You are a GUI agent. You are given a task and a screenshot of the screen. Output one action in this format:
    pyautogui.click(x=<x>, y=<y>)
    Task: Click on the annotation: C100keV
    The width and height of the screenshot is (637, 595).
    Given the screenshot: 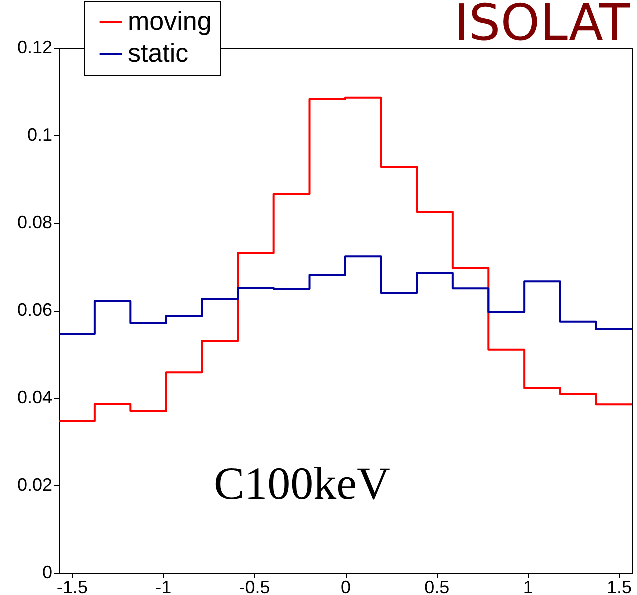 What is the action you would take?
    pyautogui.click(x=302, y=483)
    